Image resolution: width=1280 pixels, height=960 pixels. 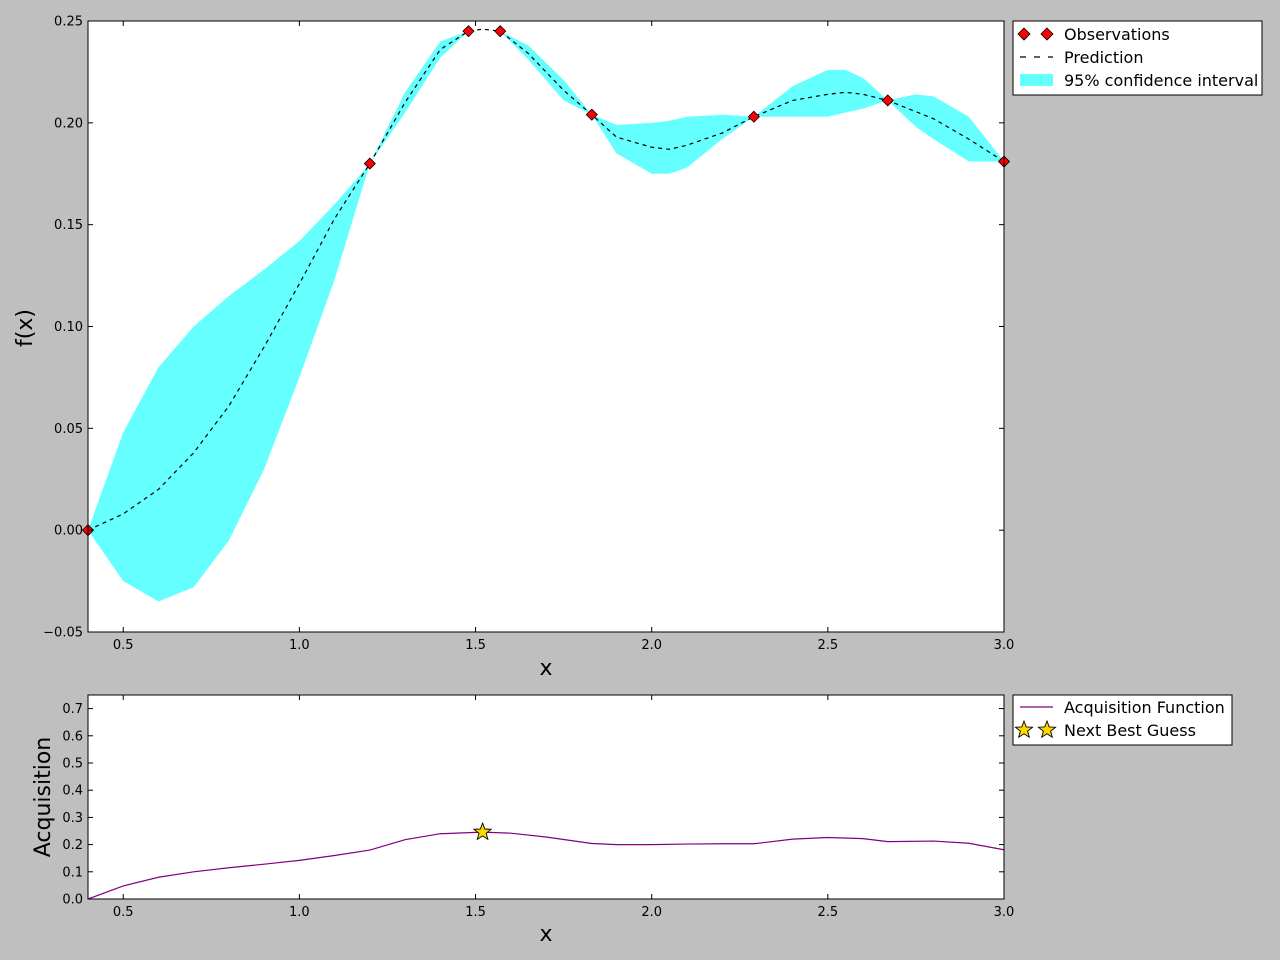 What do you see at coordinates (1130, 730) in the screenshot?
I see `legend-label-next-best-guess: Next Best Guess` at bounding box center [1130, 730].